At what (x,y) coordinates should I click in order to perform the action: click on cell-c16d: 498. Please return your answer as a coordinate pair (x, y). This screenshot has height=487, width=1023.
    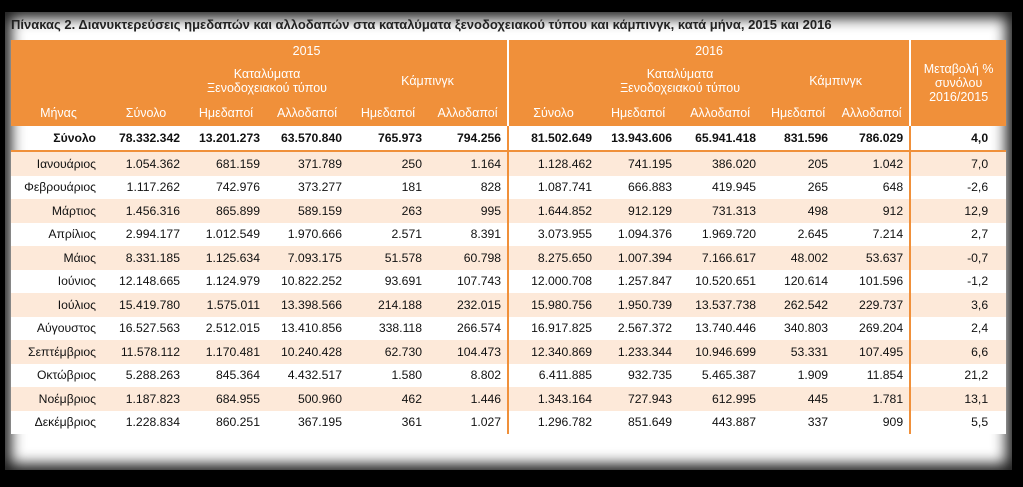
    Looking at the image, I should click on (798, 211).